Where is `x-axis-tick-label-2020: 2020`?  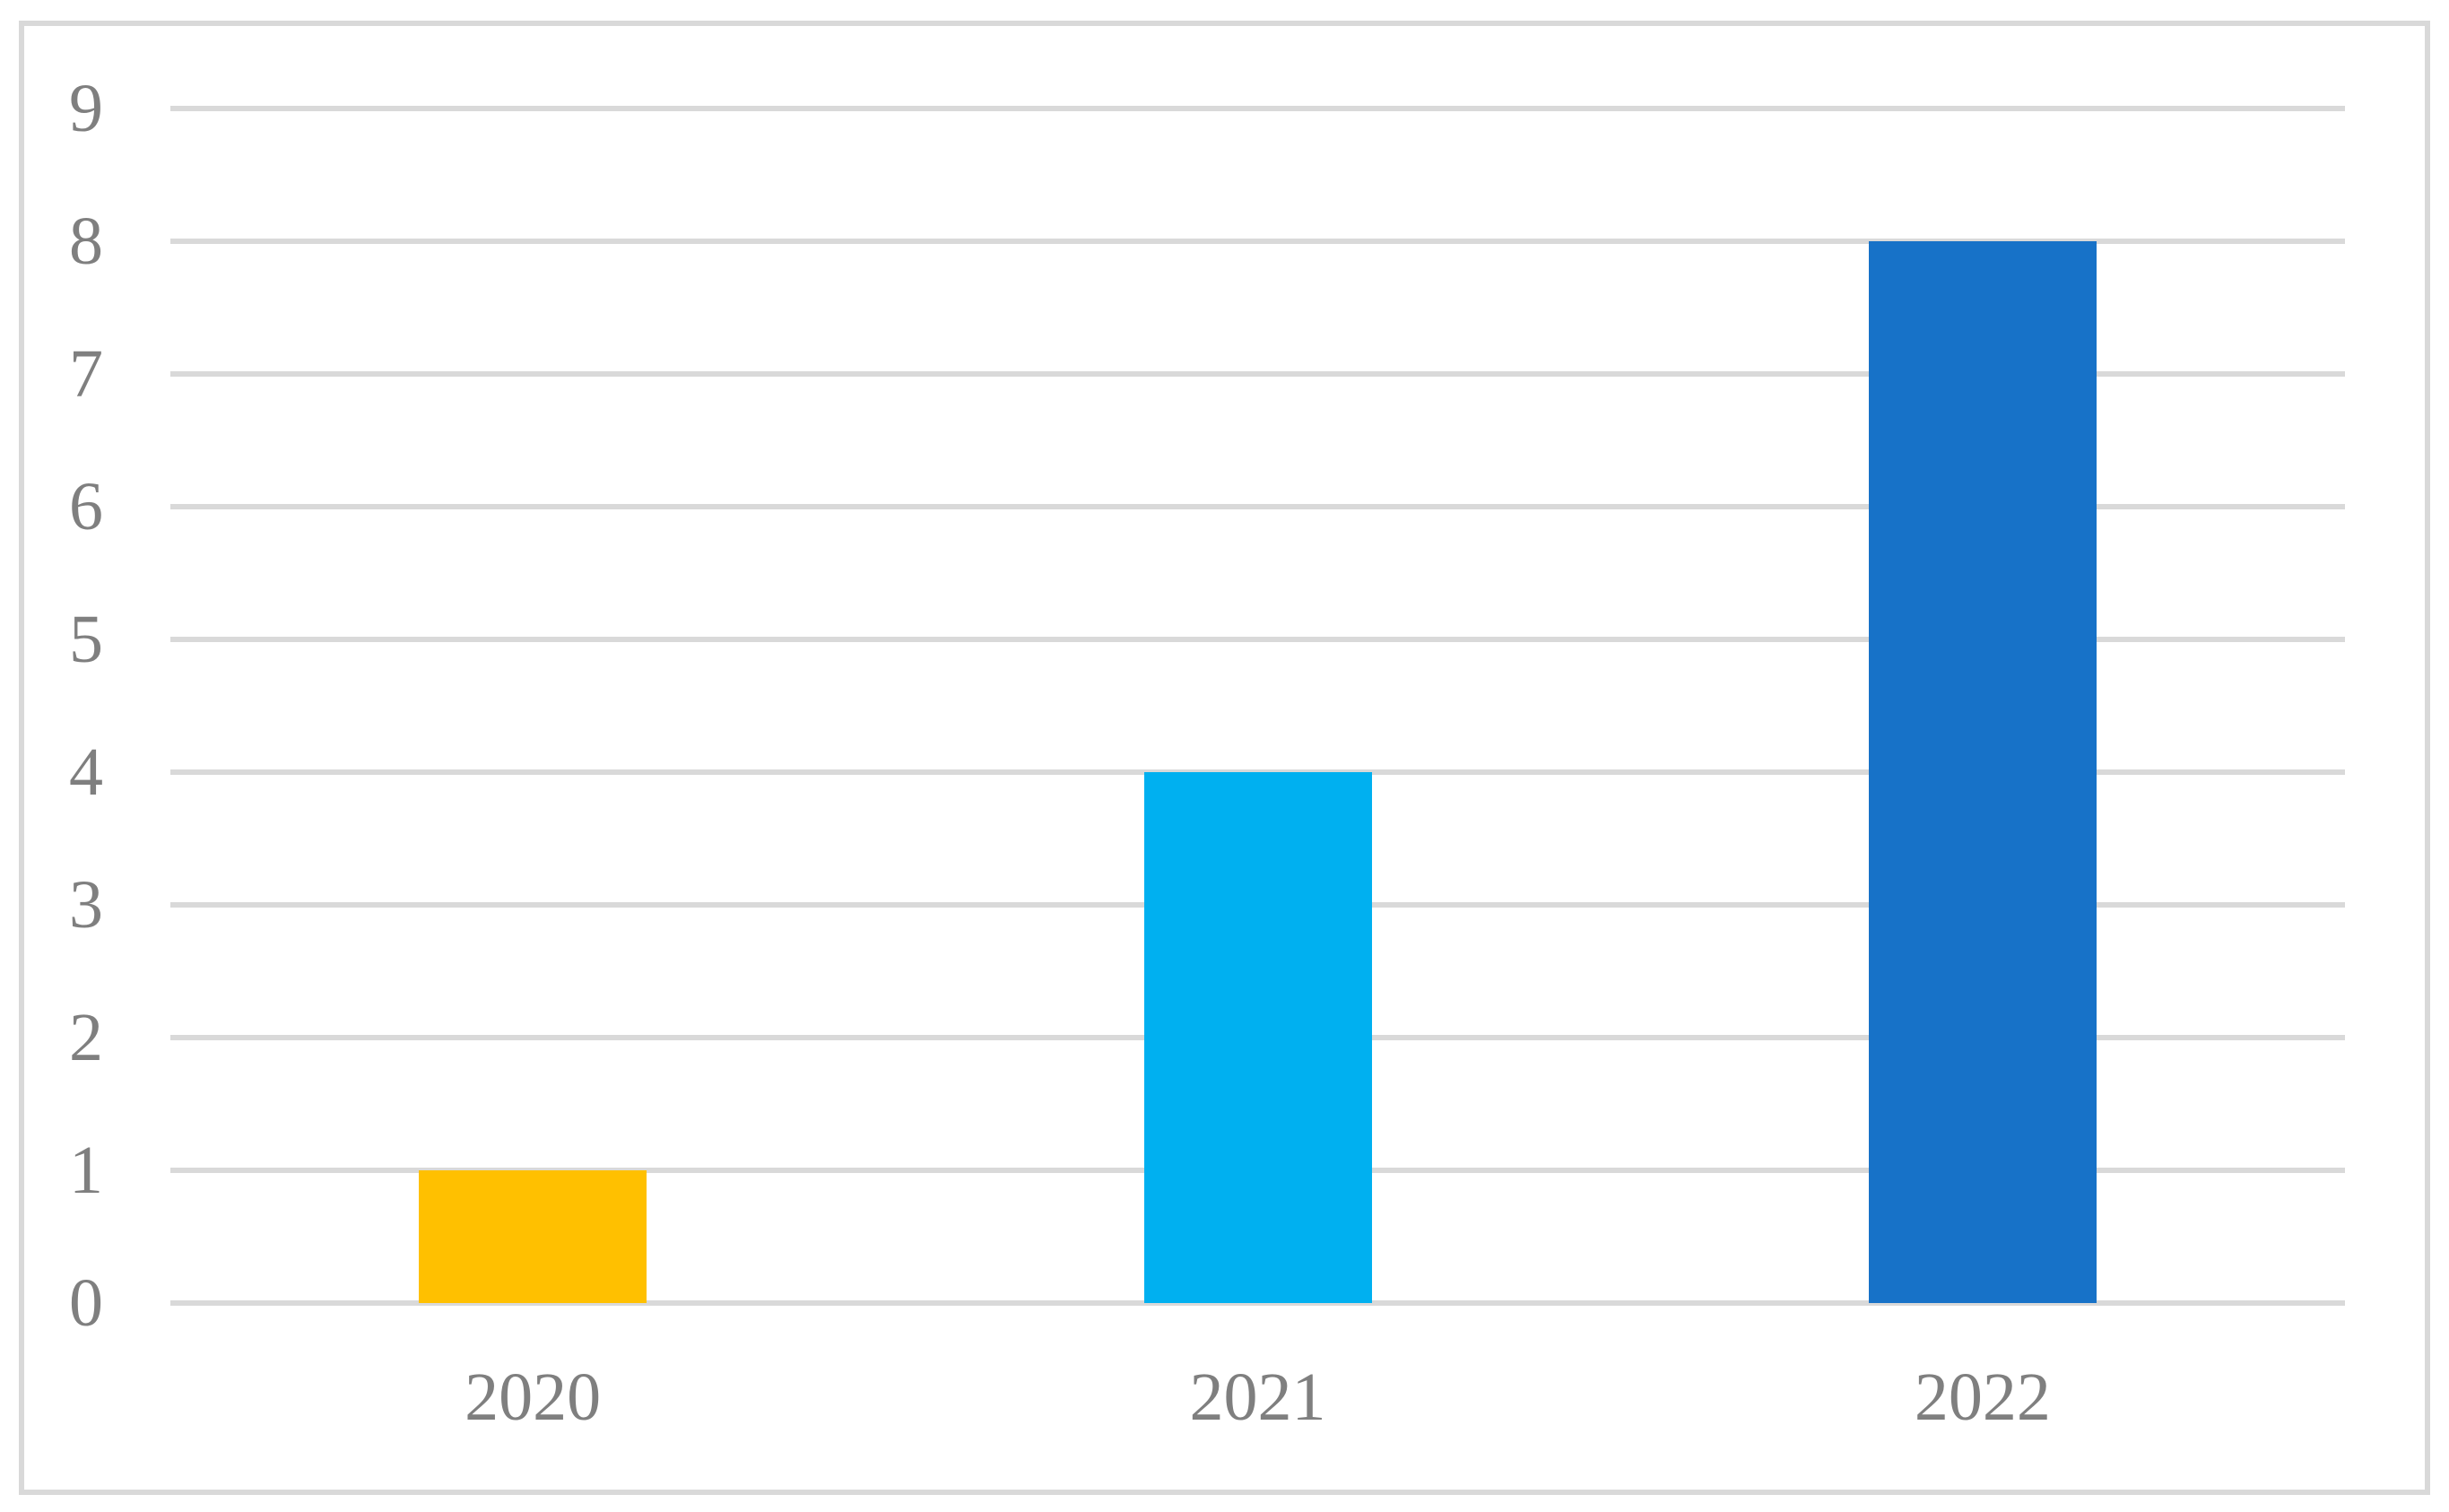
x-axis-tick-label-2020: 2020 is located at coordinates (534, 1397).